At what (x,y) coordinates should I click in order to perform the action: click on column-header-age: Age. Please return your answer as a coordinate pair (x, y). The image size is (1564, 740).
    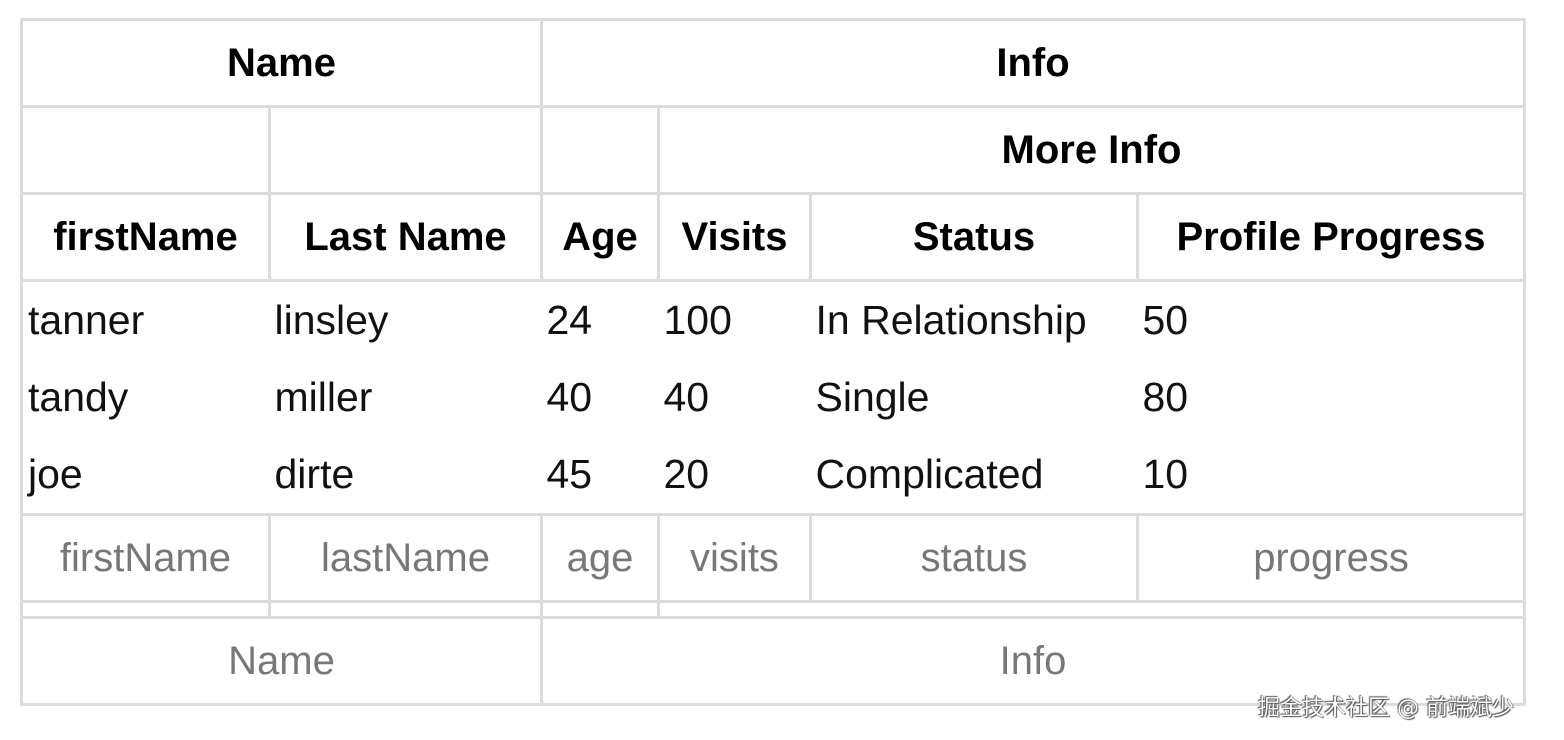
    Looking at the image, I should click on (600, 237).